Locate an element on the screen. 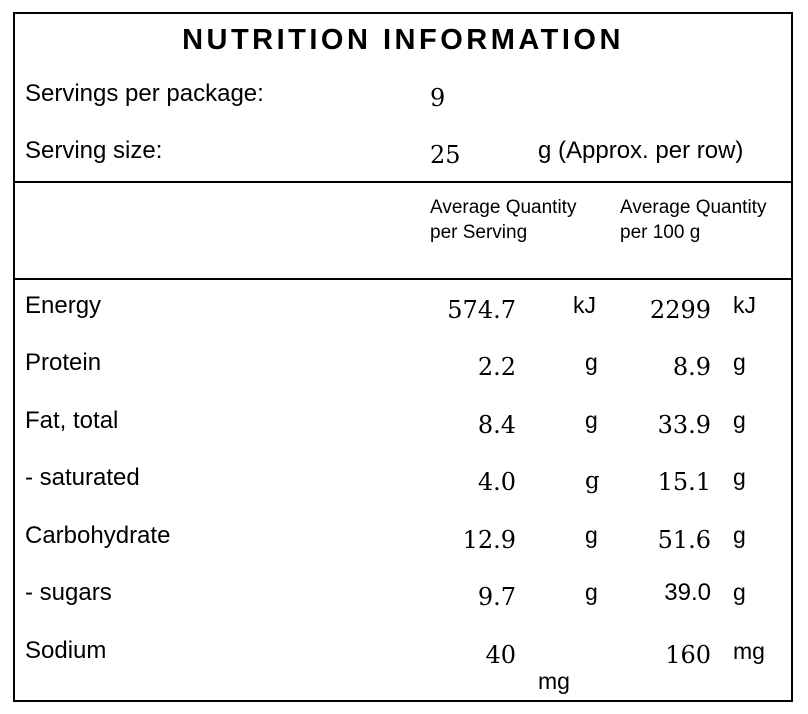 The width and height of the screenshot is (808, 714). energy-per-serving-unit: kJ is located at coordinates (584, 305).